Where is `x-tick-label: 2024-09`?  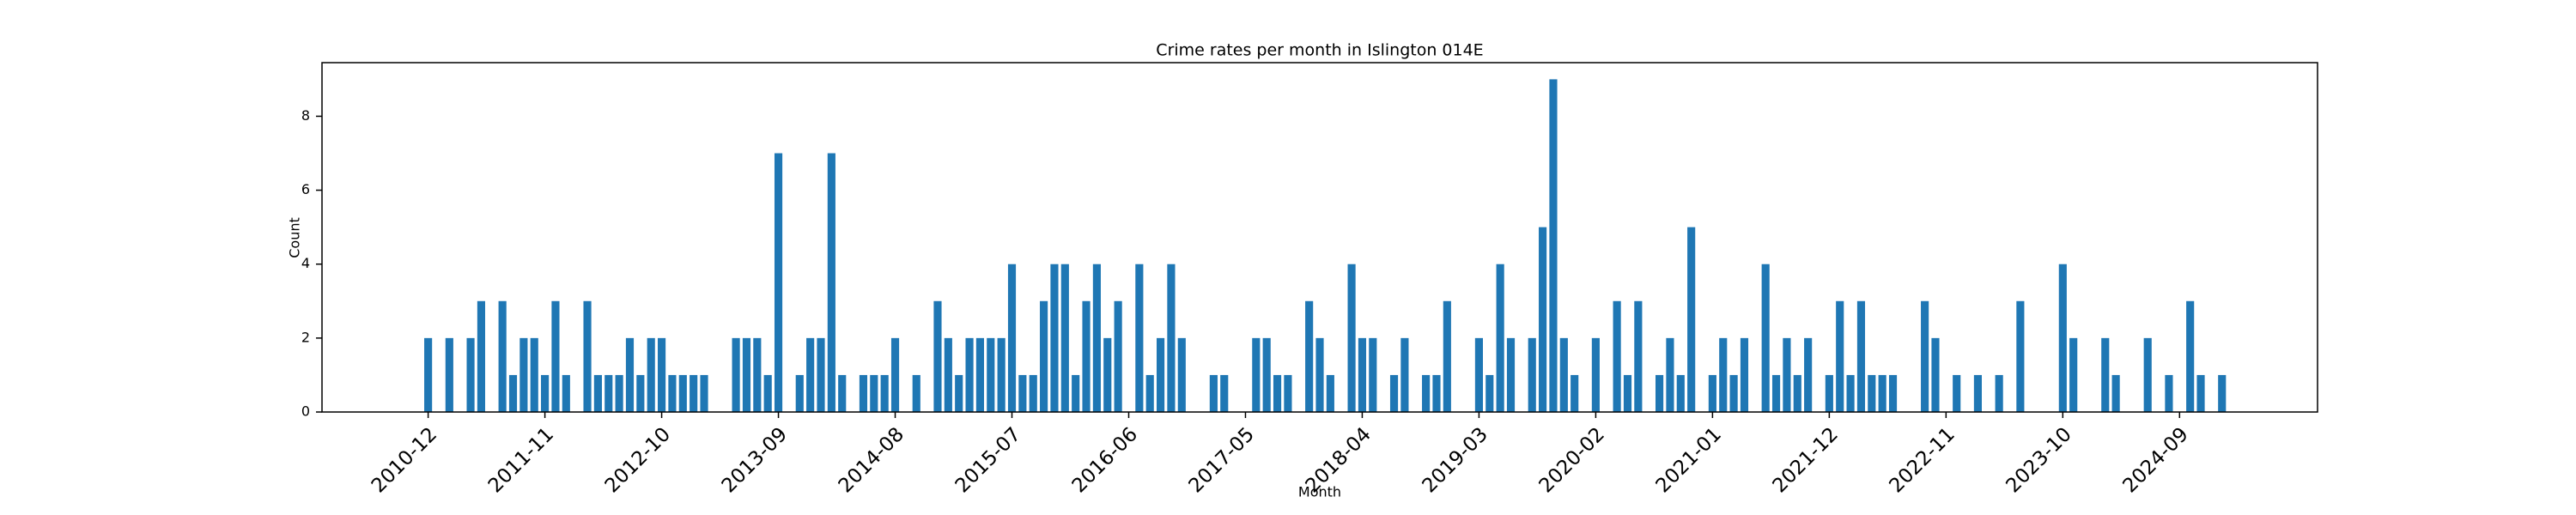
x-tick-label: 2024-09 is located at coordinates (2156, 460).